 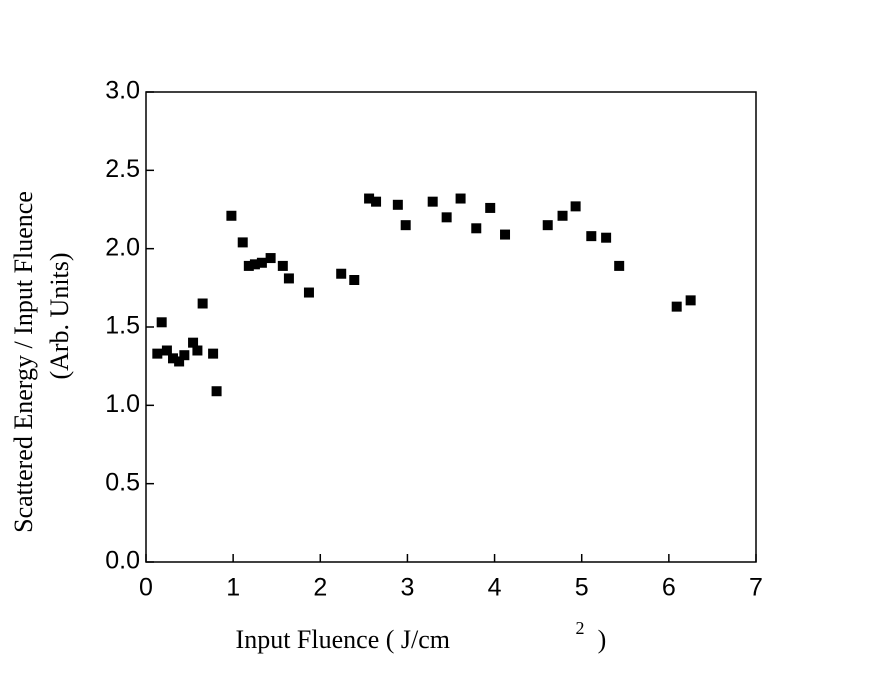 What do you see at coordinates (343, 639) in the screenshot?
I see `x-axis-label: Input Fluence ( J/cm` at bounding box center [343, 639].